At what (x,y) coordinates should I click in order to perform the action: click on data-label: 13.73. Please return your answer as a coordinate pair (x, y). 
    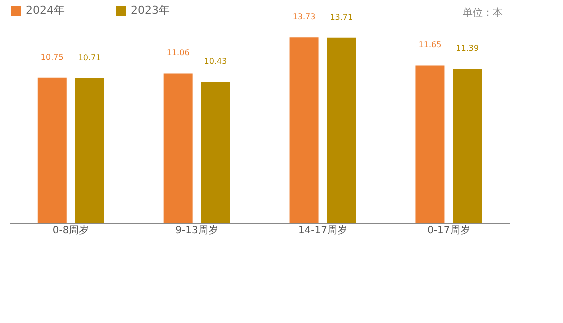
    Looking at the image, I should click on (304, 17).